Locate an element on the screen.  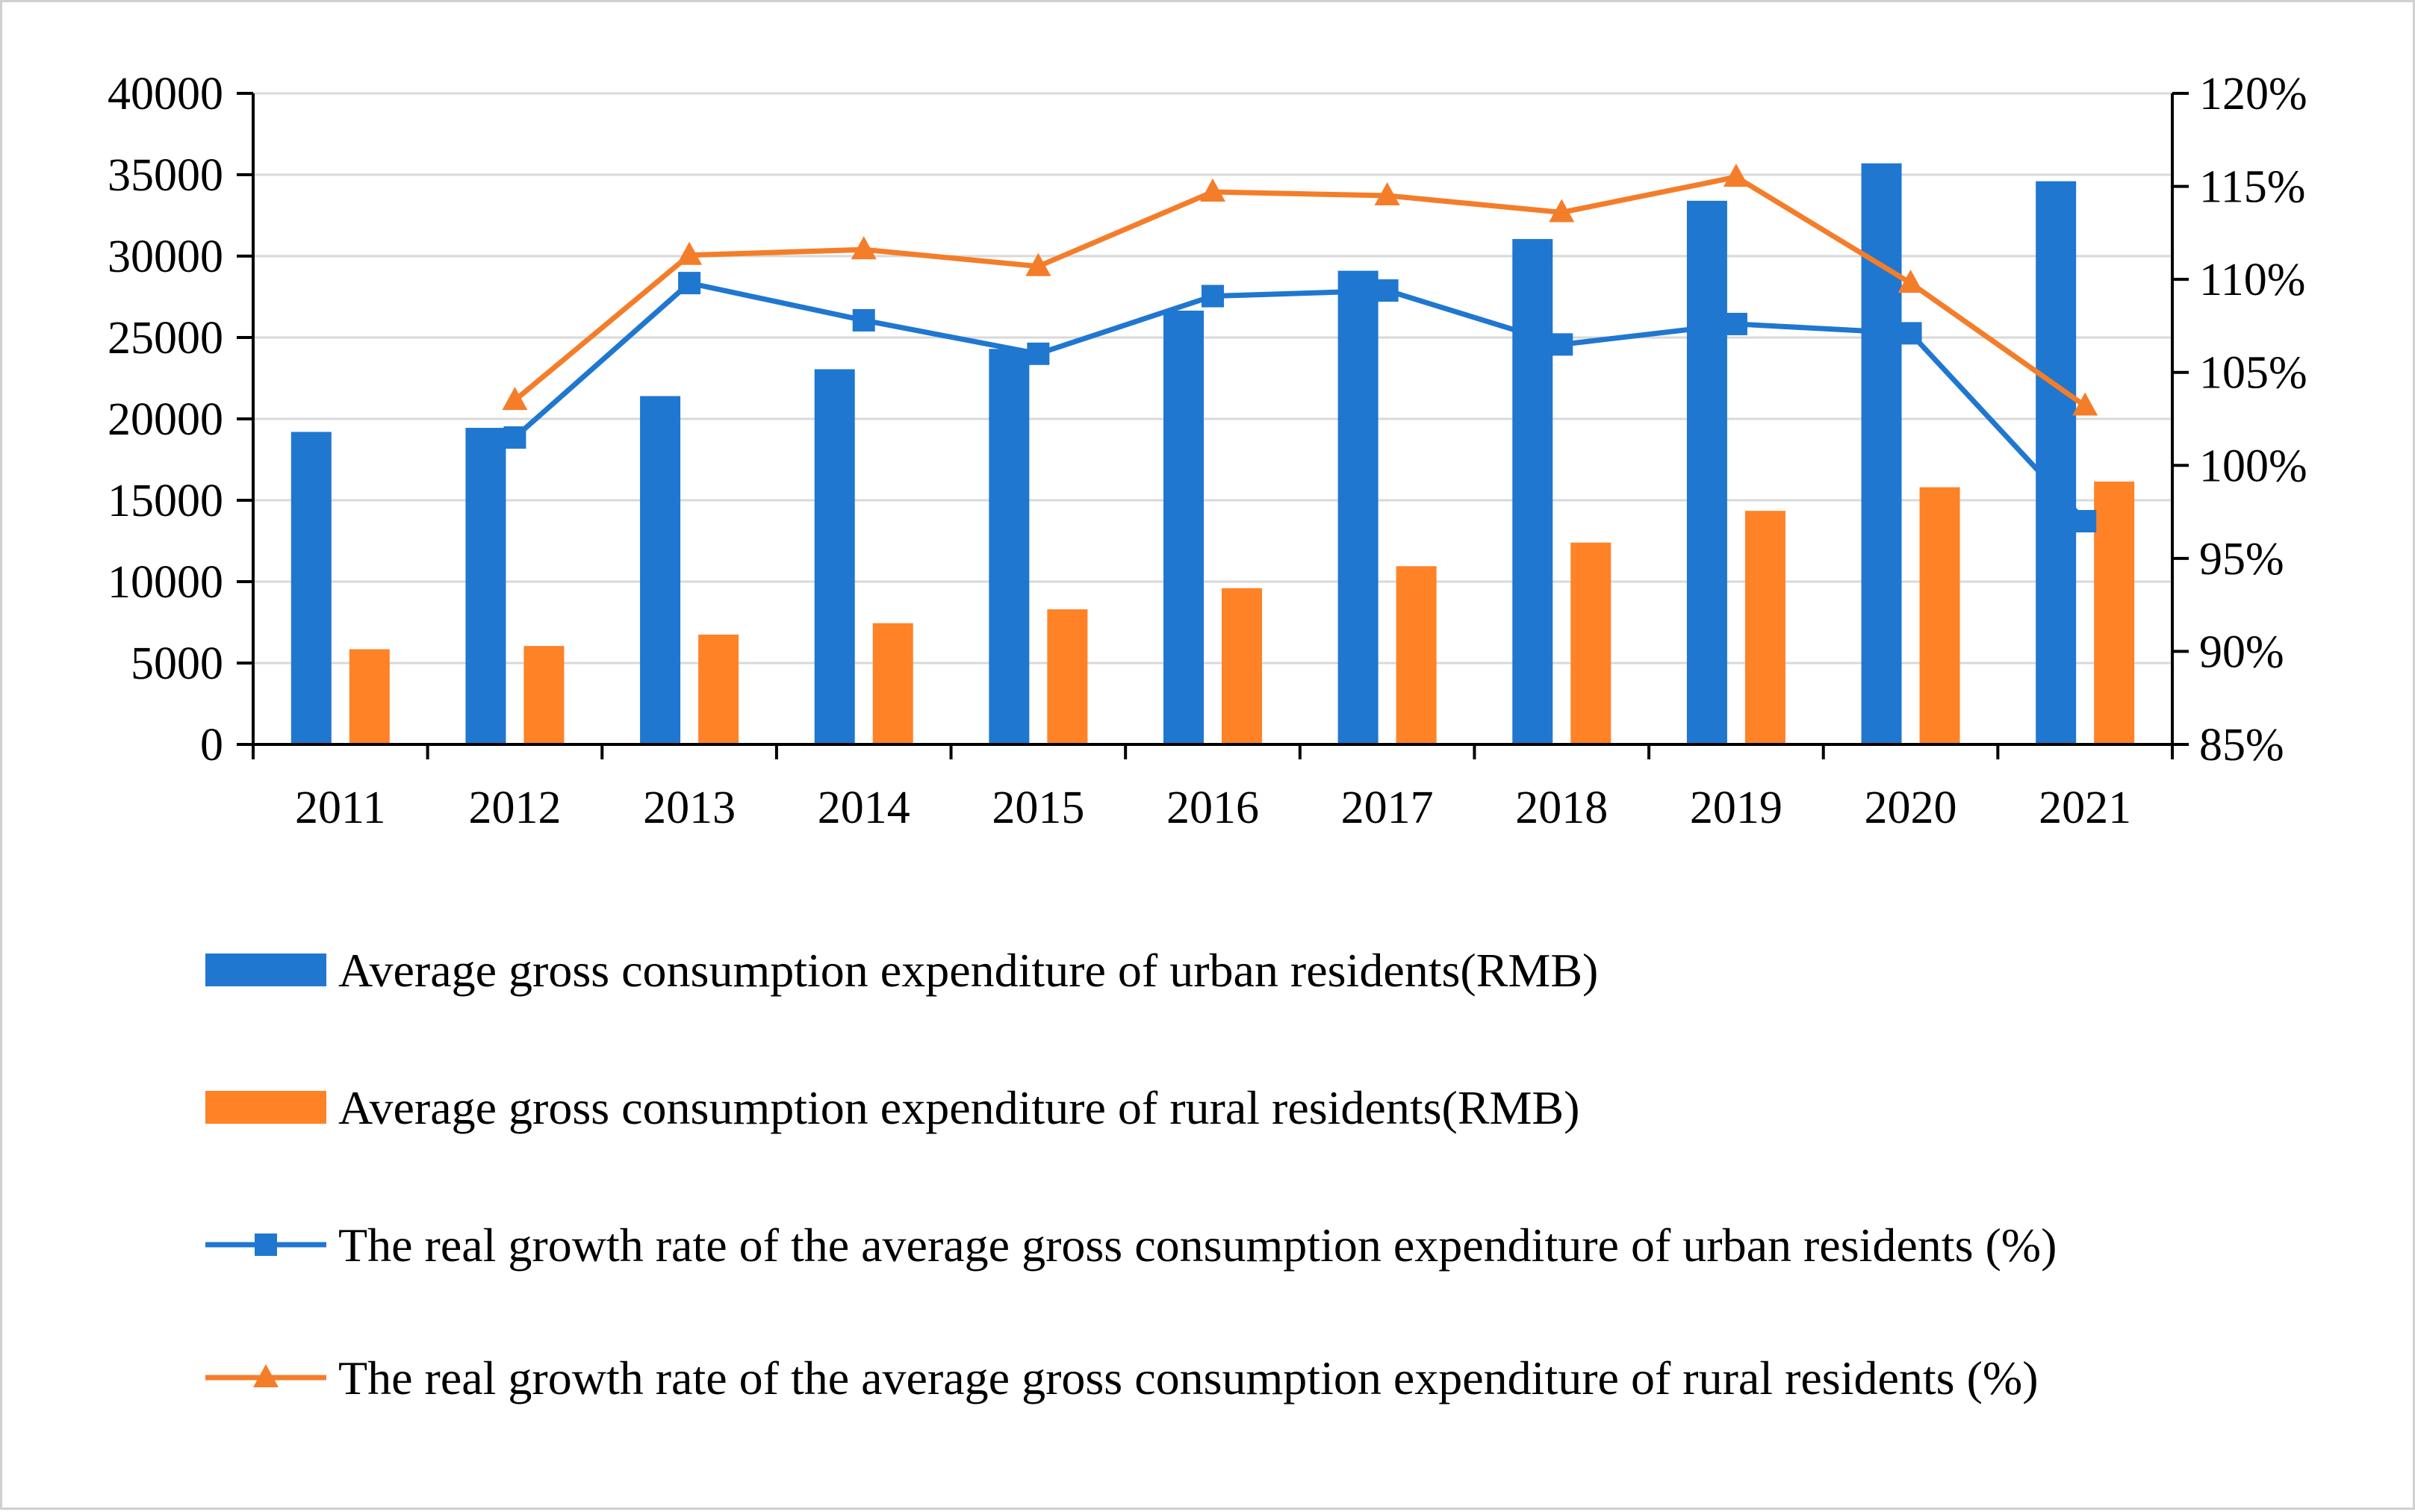
right-tick-label: 115% is located at coordinates (2252, 187).